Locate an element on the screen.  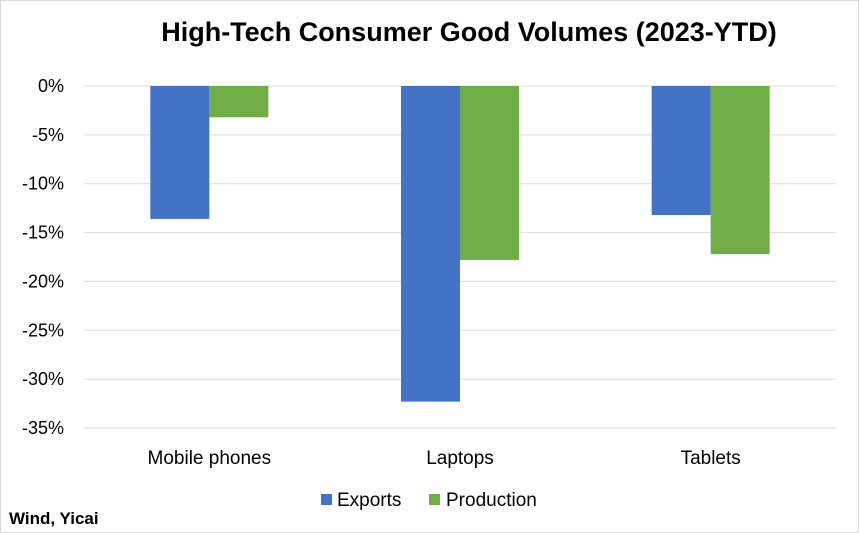
bar-production-mobile-phones is located at coordinates (239, 102).